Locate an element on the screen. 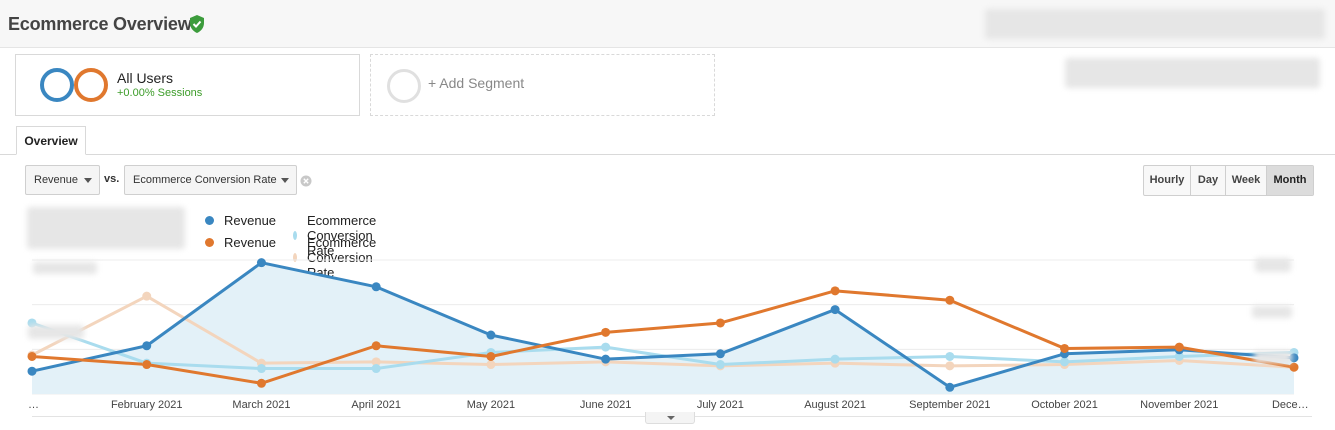 Image resolution: width=1335 pixels, height=430 pixels. period-toggle-group: Hourly Day Week Month is located at coordinates (1228, 180).